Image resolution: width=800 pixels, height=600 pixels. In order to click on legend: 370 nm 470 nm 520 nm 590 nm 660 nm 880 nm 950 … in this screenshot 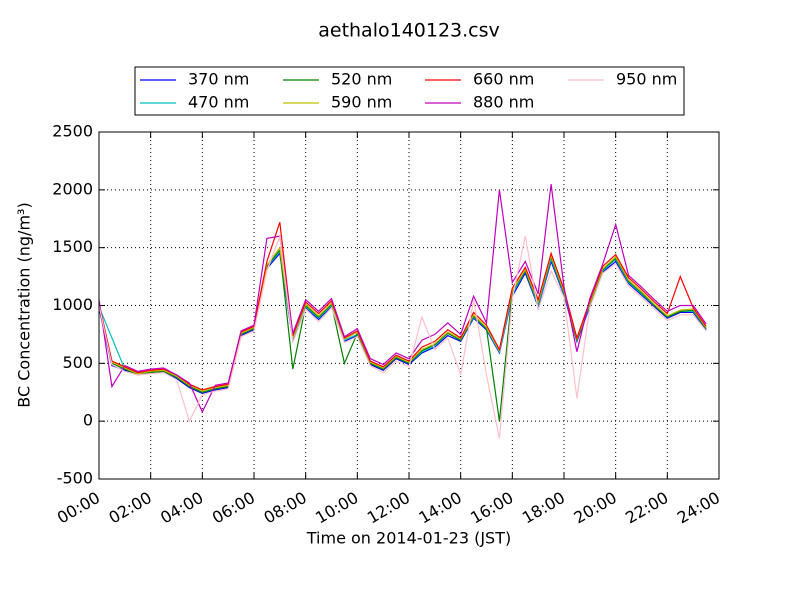, I will do `click(408, 91)`.